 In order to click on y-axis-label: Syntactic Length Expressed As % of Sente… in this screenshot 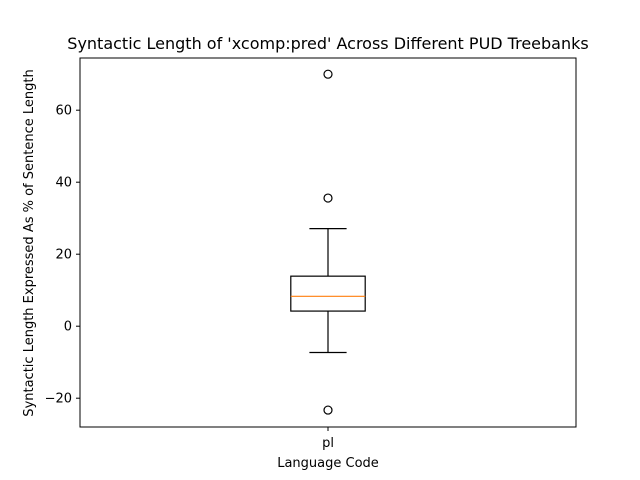, I will do `click(29, 242)`.